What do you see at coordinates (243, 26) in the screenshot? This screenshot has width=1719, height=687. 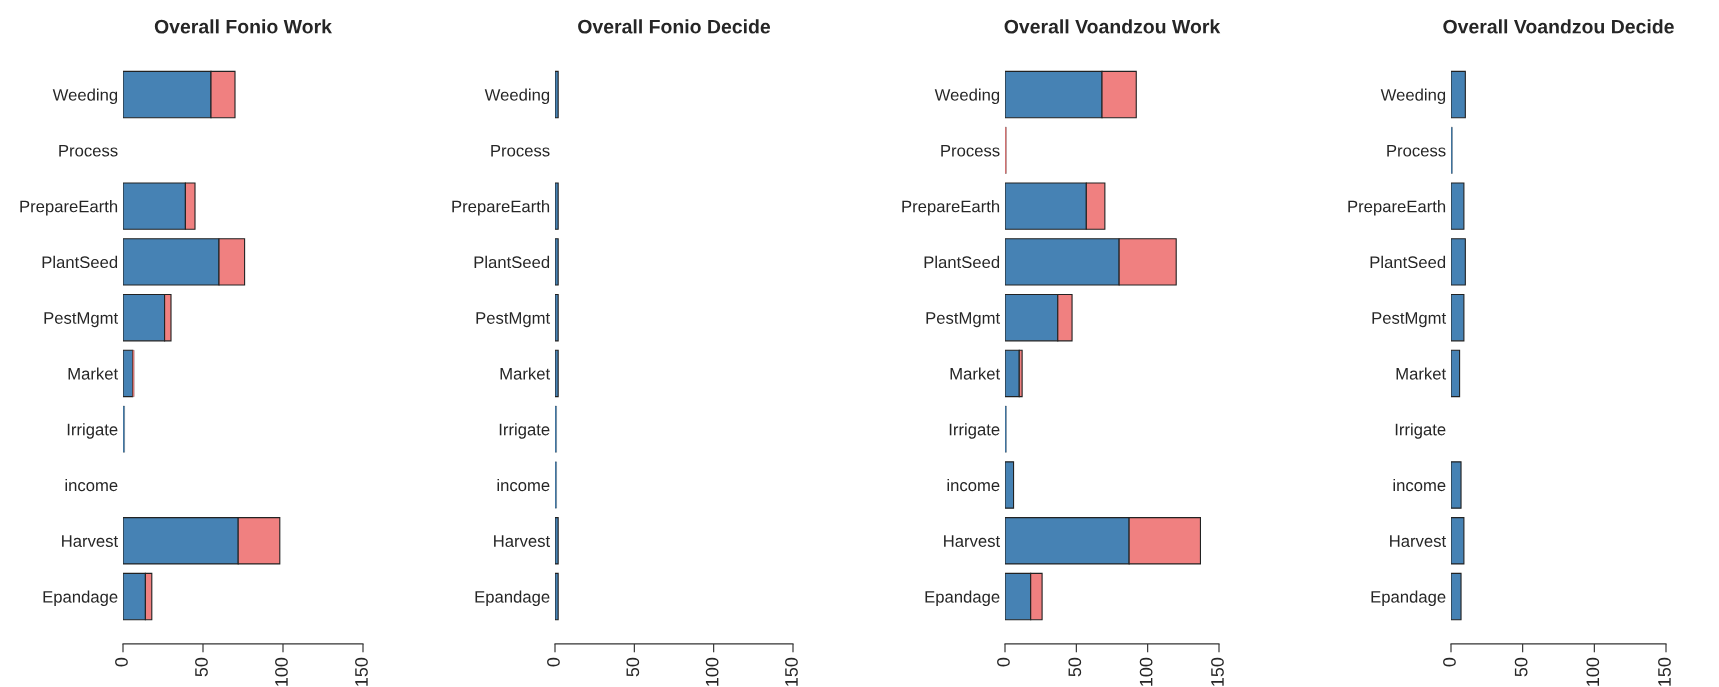 I see `chart-title: Overall Fonio Work` at bounding box center [243, 26].